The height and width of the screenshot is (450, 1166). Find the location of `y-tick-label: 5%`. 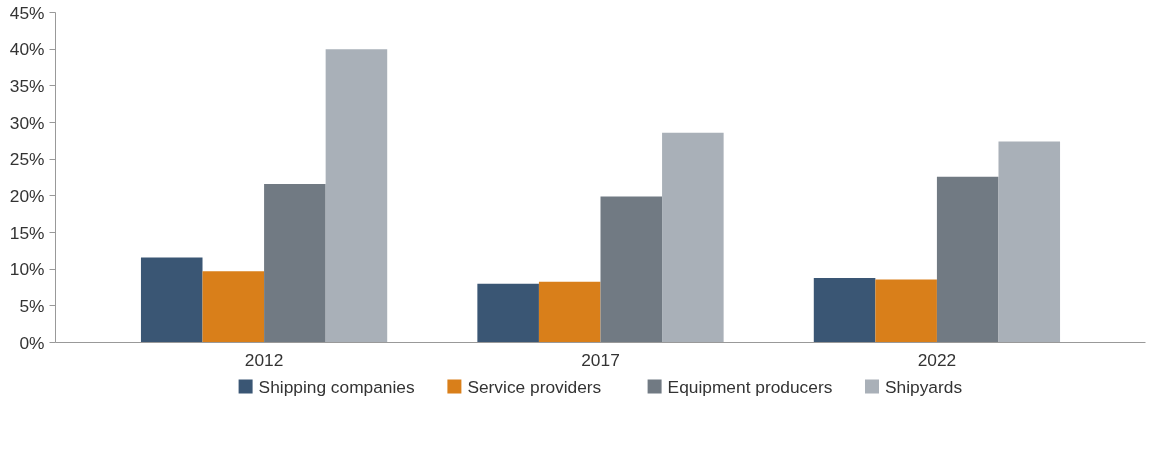

y-tick-label: 5% is located at coordinates (32, 305).